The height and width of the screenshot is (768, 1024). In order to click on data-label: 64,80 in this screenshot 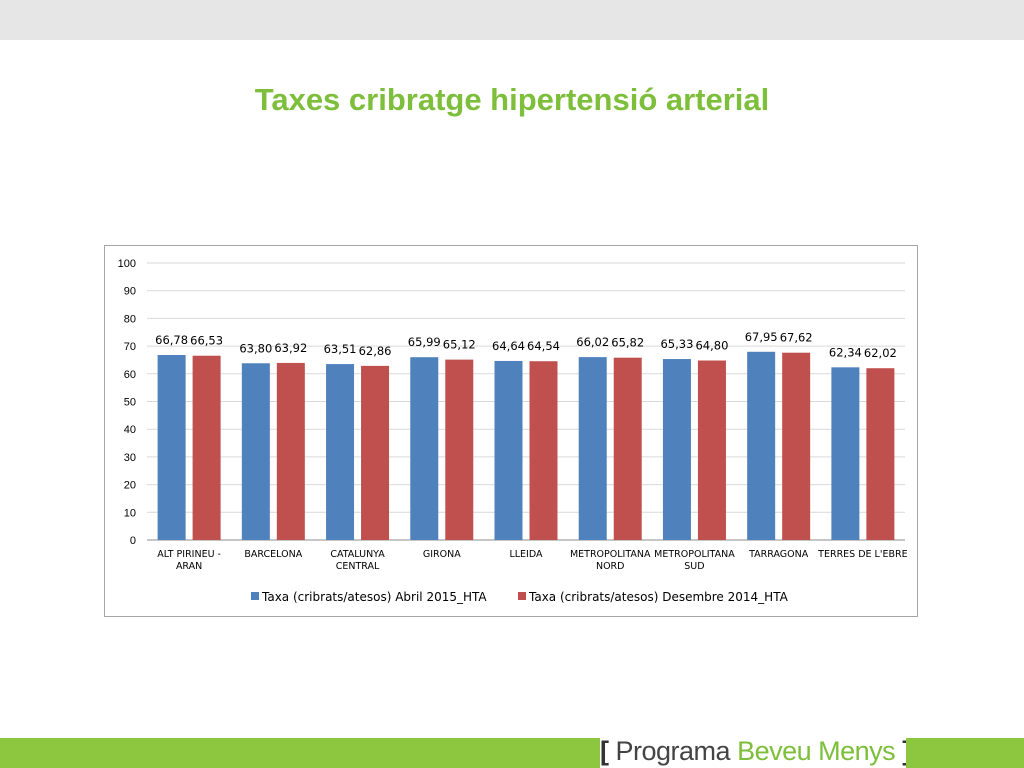, I will do `click(711, 346)`.